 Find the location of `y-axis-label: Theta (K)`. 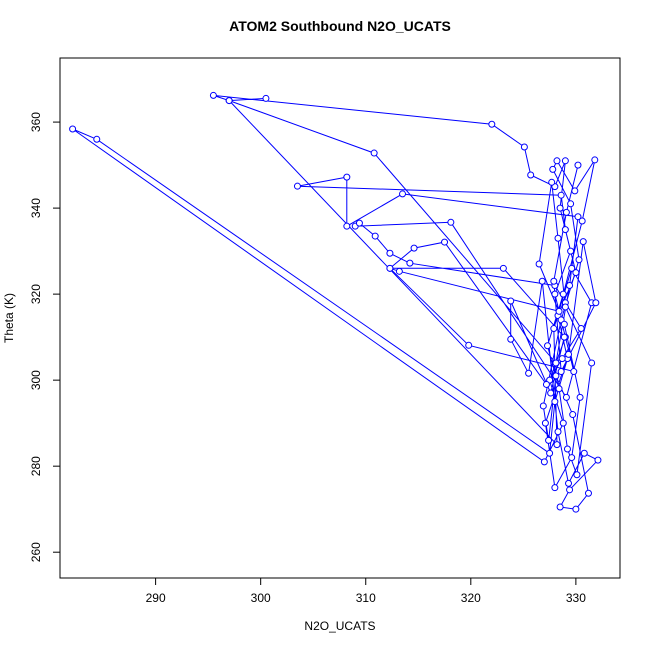

y-axis-label: Theta (K) is located at coordinates (9, 318).